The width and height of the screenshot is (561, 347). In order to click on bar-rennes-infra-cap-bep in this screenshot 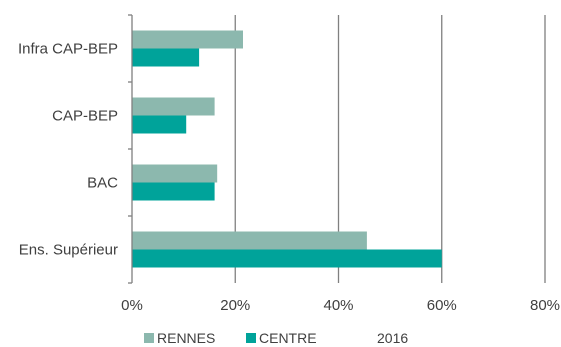, I will do `click(187, 39)`.